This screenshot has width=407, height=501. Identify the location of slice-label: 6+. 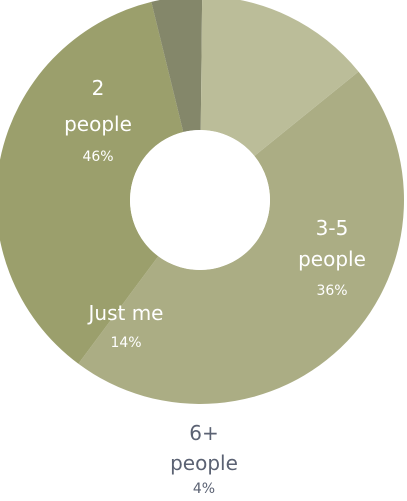
(203, 433).